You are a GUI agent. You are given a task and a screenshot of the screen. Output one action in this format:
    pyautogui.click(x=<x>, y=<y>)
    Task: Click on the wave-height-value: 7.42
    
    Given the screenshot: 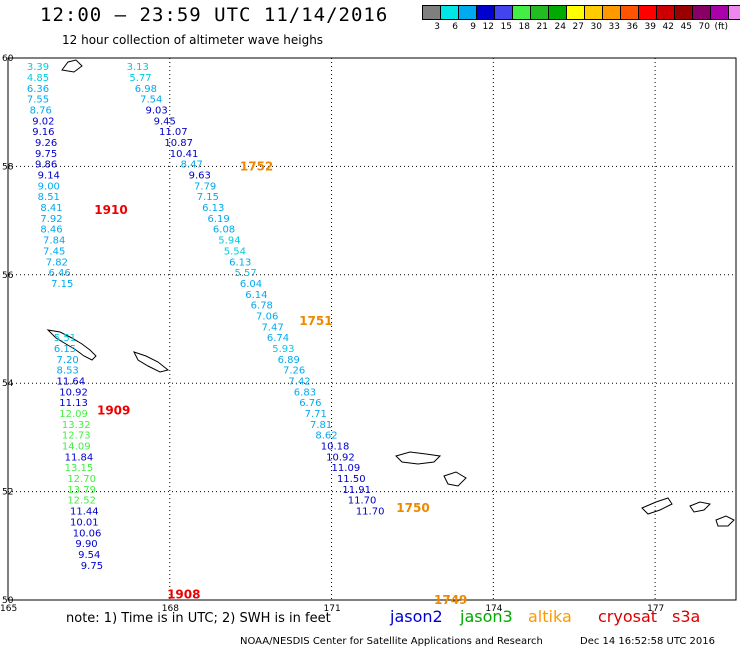 What is the action you would take?
    pyautogui.click(x=299, y=381)
    